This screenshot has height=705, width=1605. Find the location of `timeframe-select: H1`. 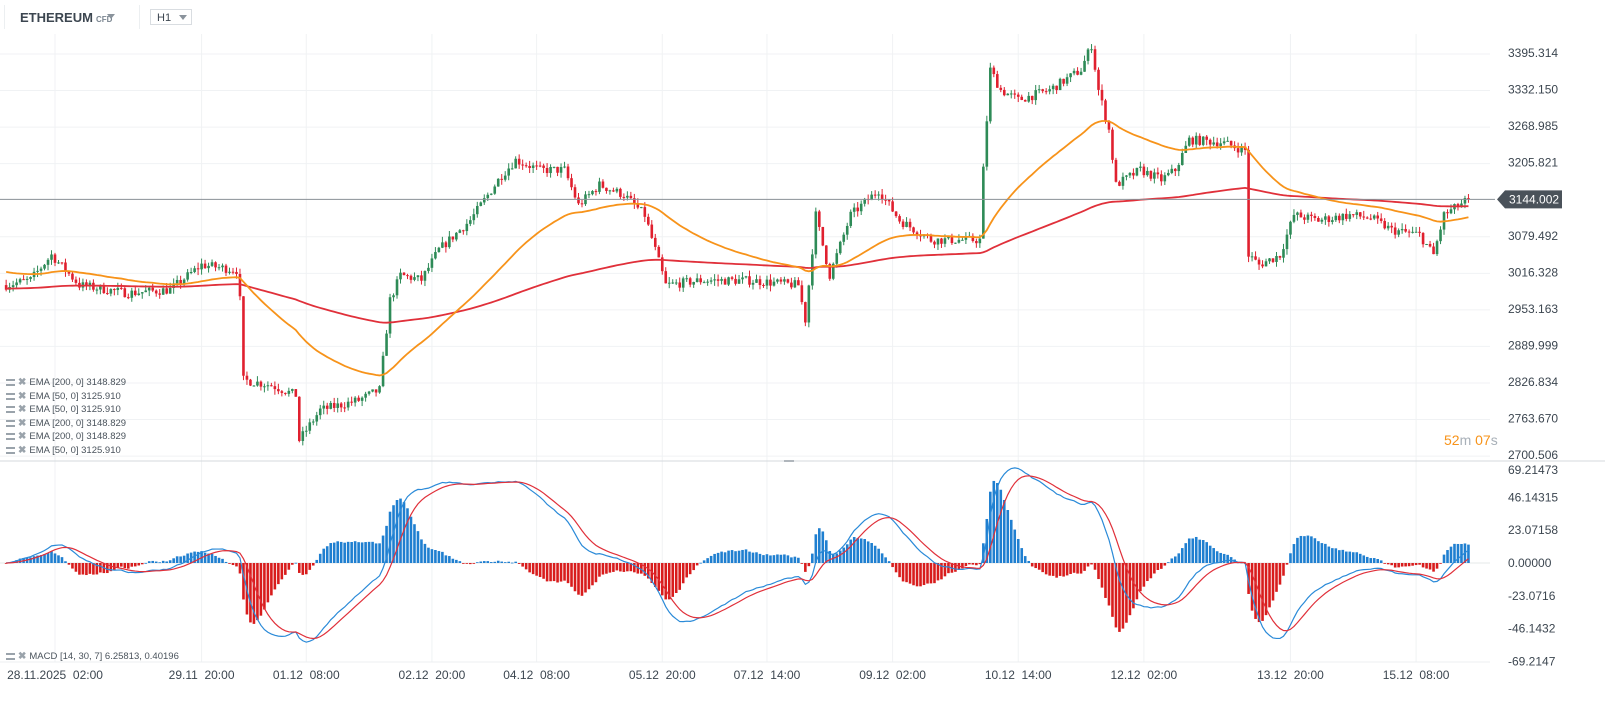

timeframe-select: H1 is located at coordinates (171, 17).